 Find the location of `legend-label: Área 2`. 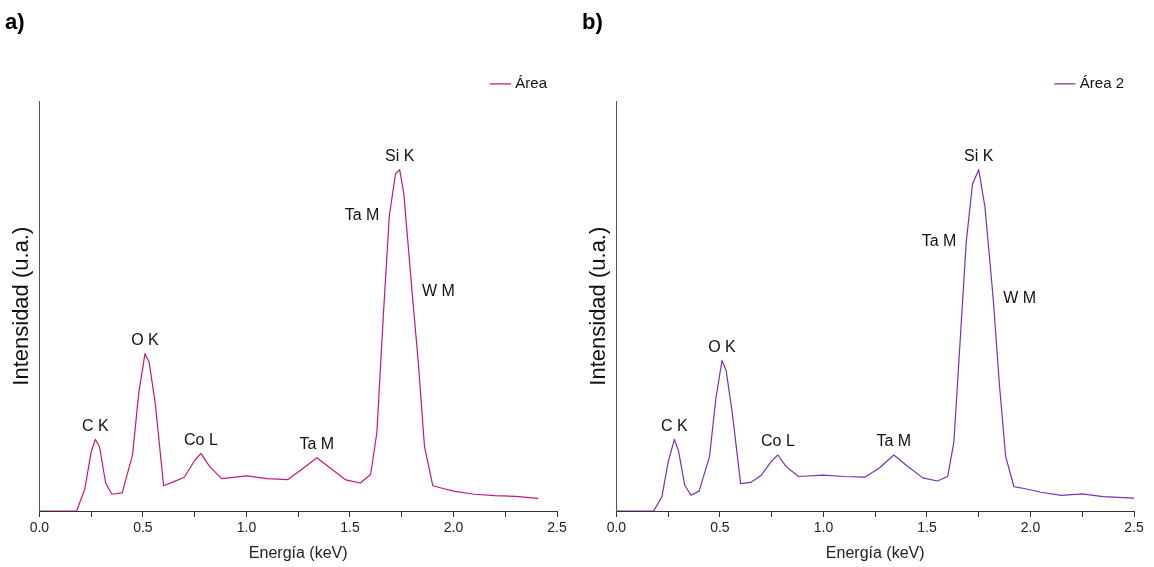

legend-label: Área 2 is located at coordinates (1102, 83).